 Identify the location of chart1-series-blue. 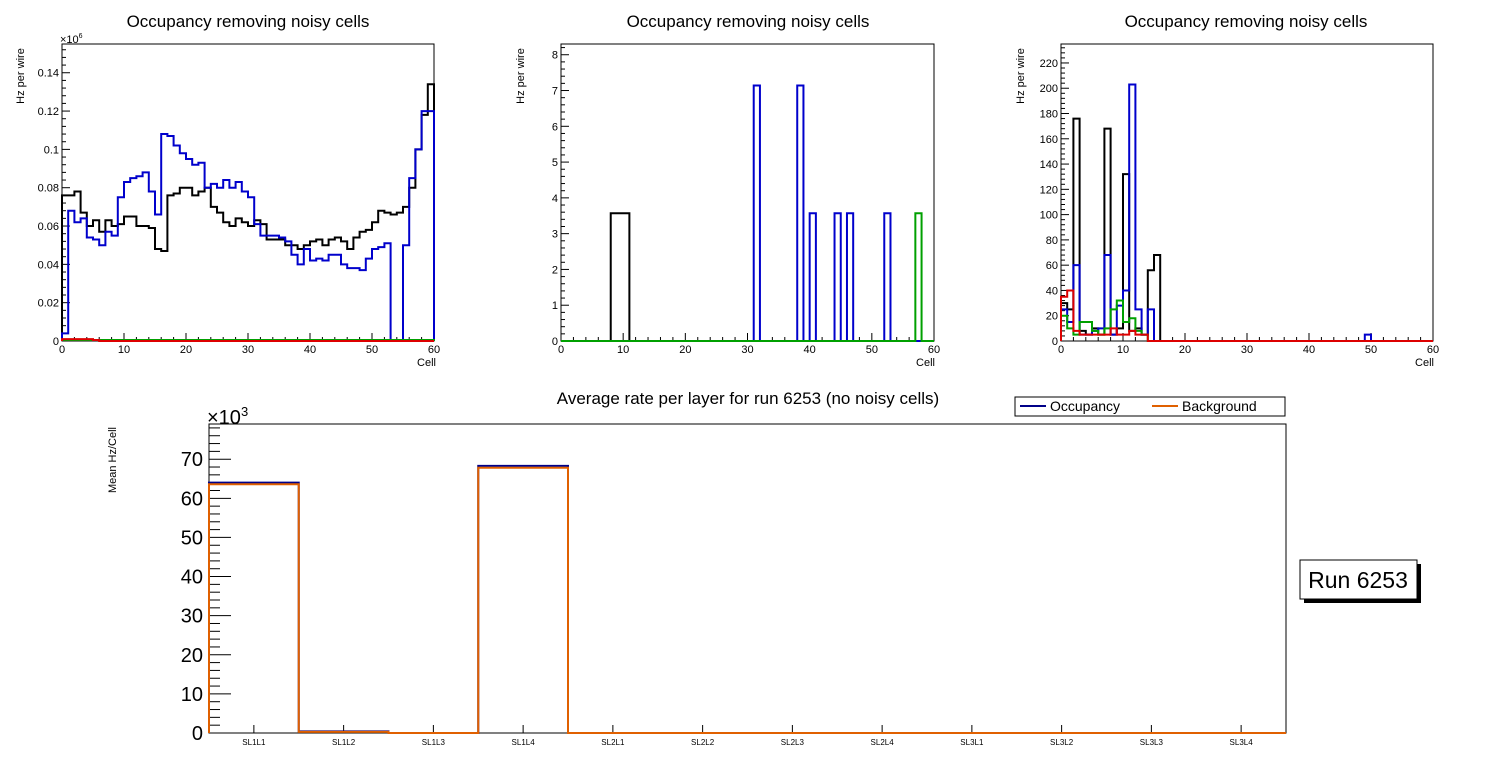
(248, 226).